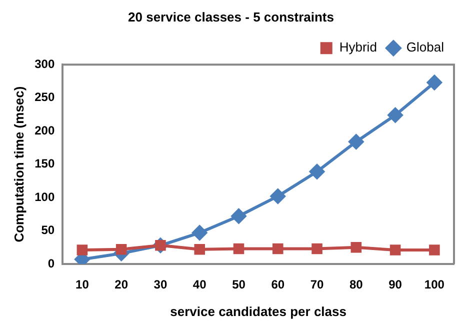 The image size is (474, 332). Describe the element at coordinates (44, 97) in the screenshot. I see `y-tick-label: 250` at that location.